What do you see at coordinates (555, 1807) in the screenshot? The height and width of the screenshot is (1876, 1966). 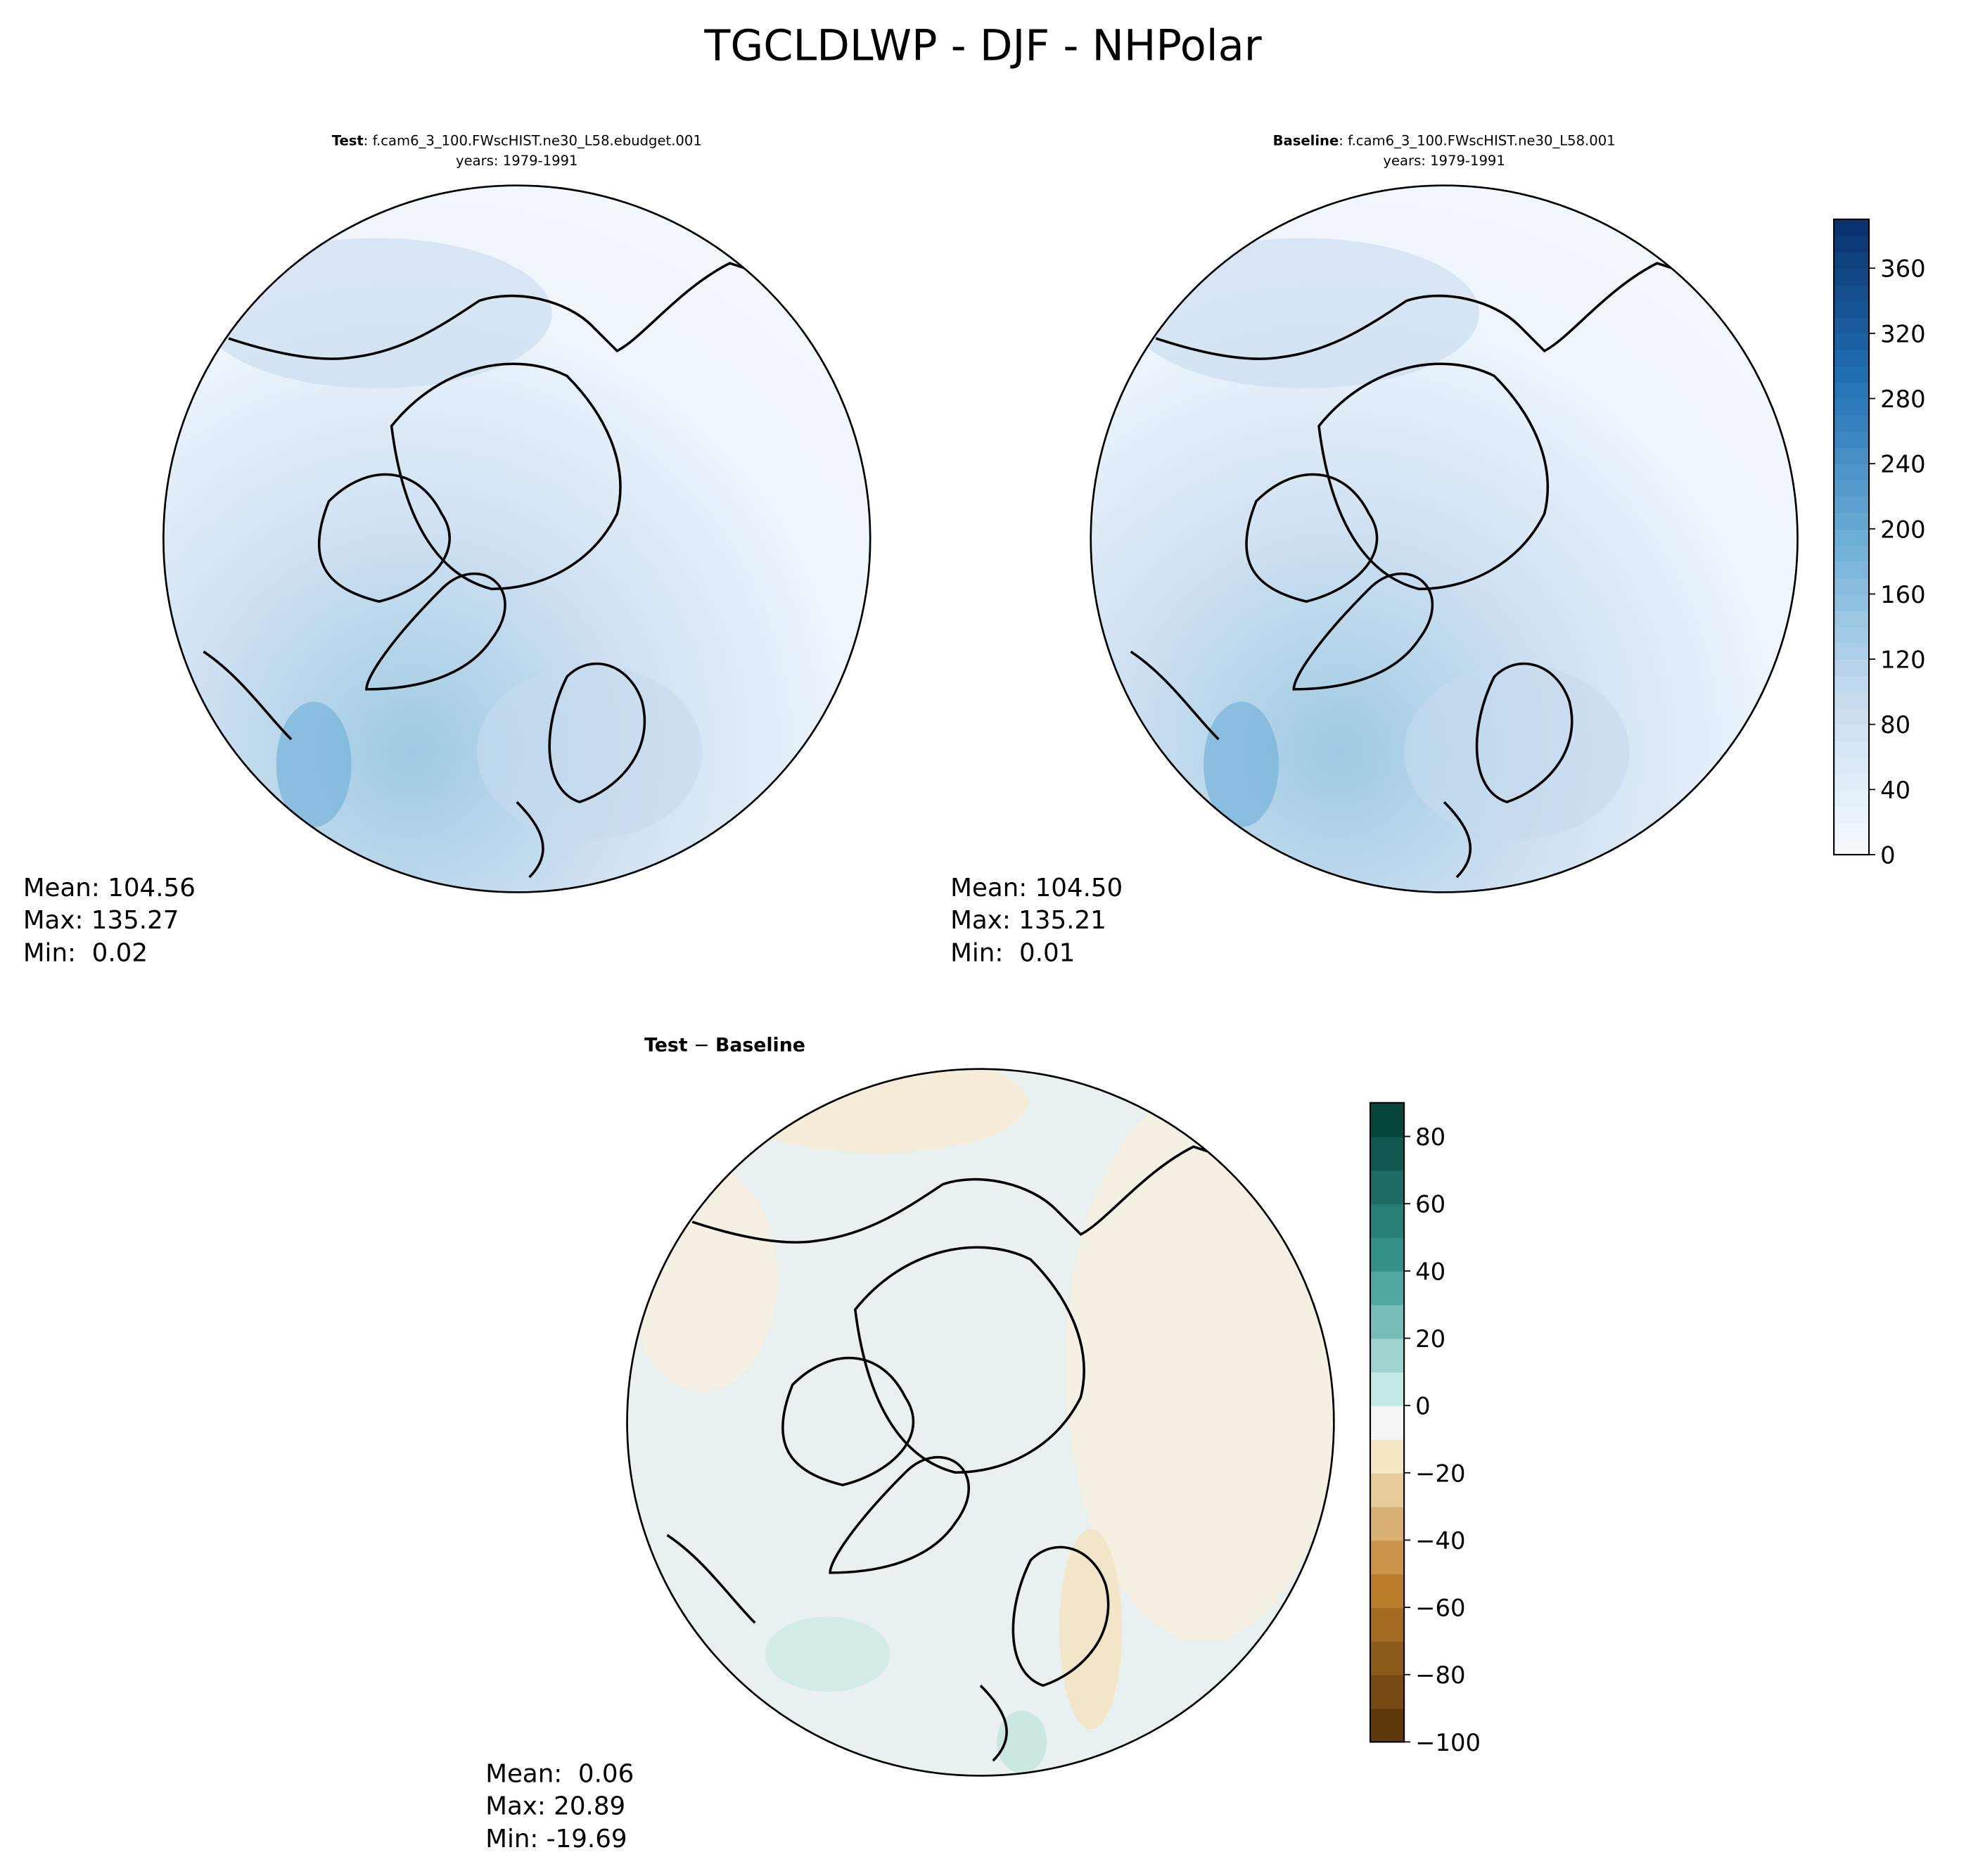 I see `stat-max: Max: 20.89` at bounding box center [555, 1807].